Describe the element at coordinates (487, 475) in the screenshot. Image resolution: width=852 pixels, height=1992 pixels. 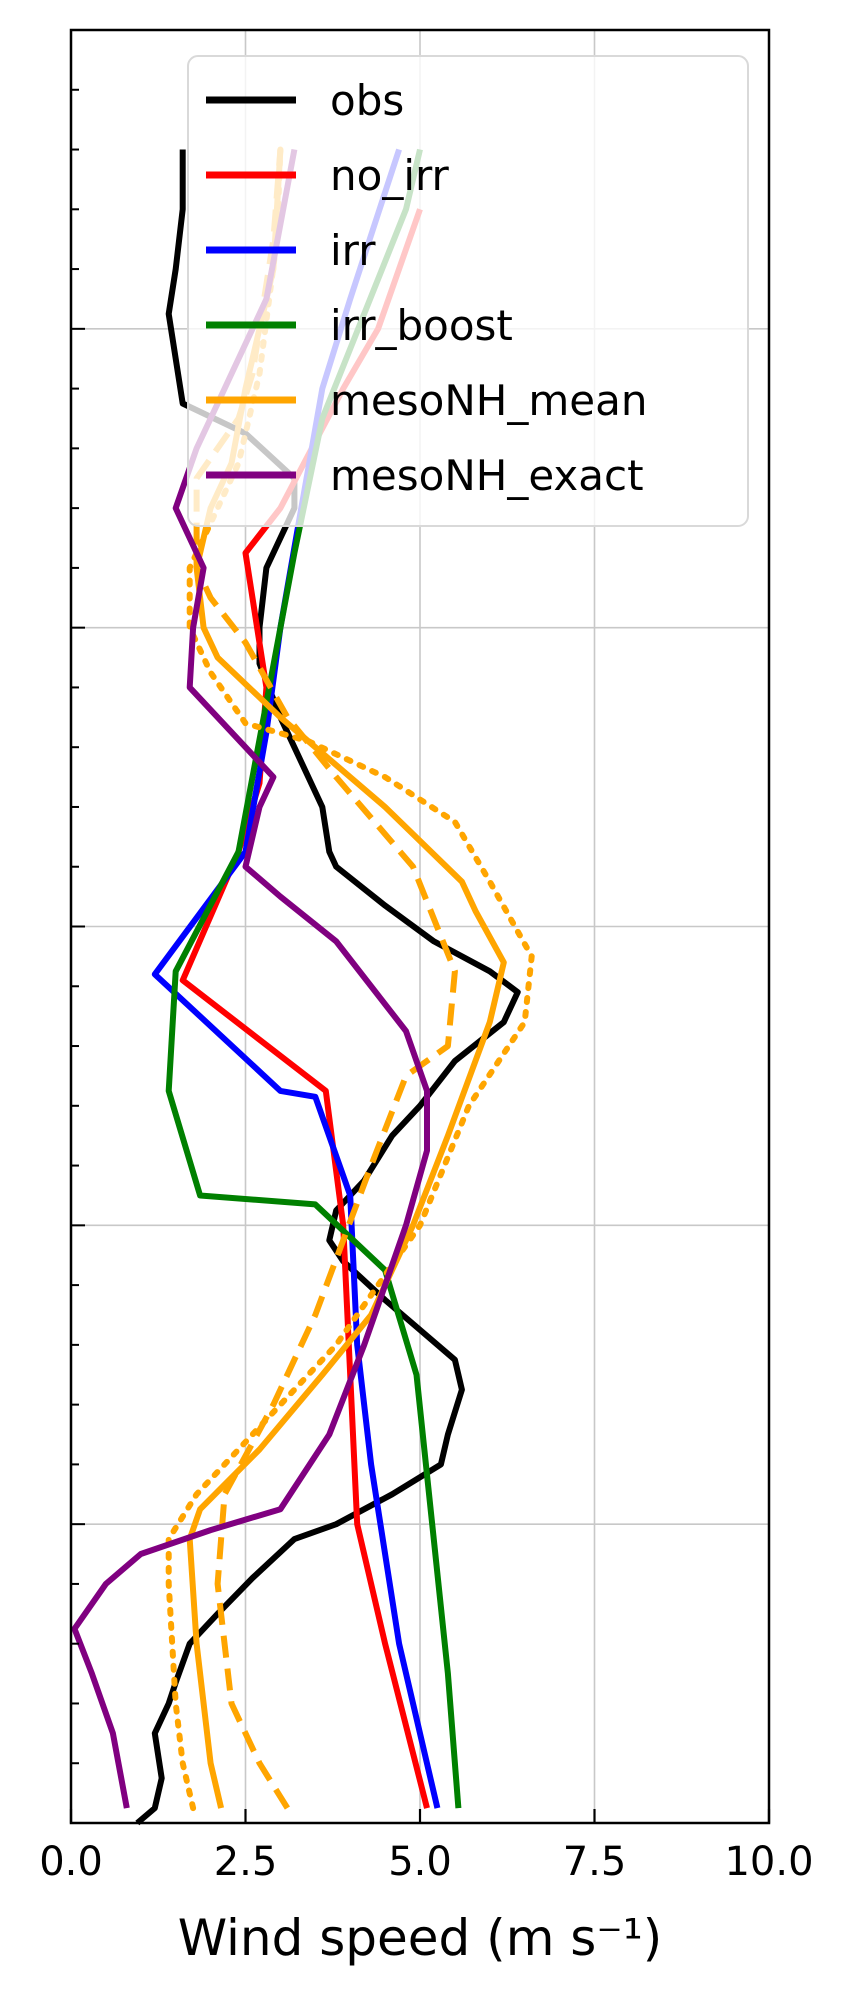
I see `legend-label-mesoNH-exact: mesoNH_exact` at that location.